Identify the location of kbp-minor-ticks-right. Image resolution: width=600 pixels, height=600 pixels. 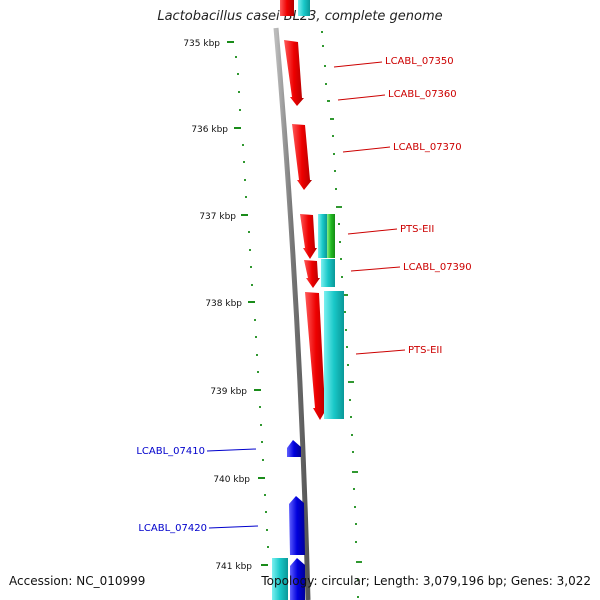
(341, 314).